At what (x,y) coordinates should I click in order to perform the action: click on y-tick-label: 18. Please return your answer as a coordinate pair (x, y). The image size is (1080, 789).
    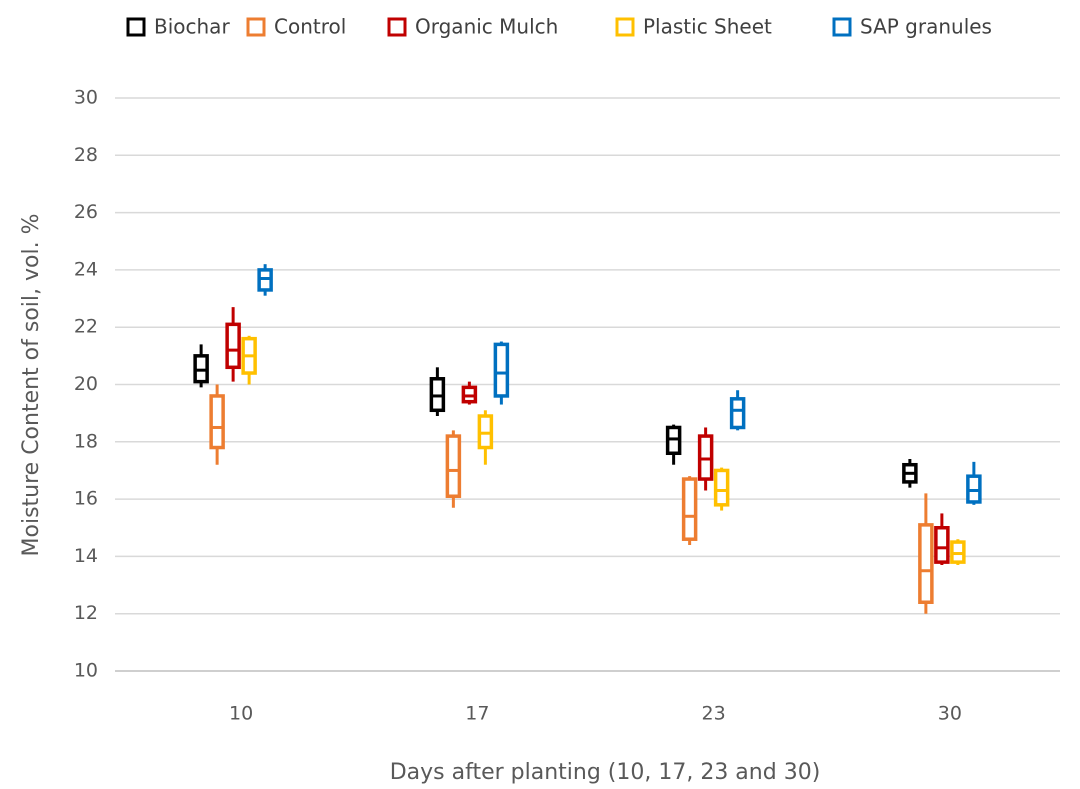
    Looking at the image, I should click on (86, 441).